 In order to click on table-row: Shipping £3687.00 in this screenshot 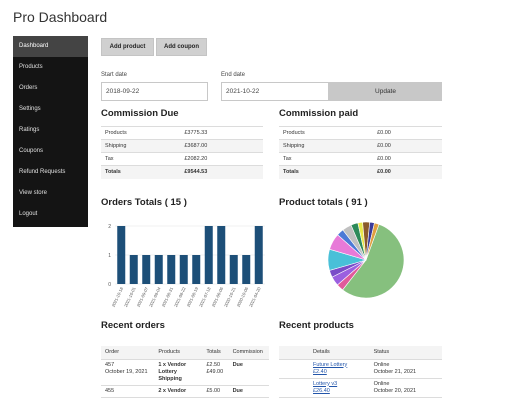, I will do `click(182, 146)`.